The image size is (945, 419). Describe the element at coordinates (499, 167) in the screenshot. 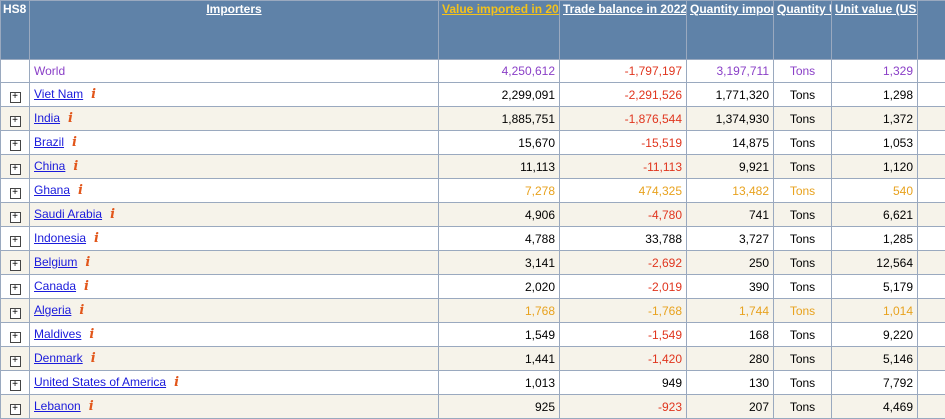

I see `value-cell: 11,113` at that location.